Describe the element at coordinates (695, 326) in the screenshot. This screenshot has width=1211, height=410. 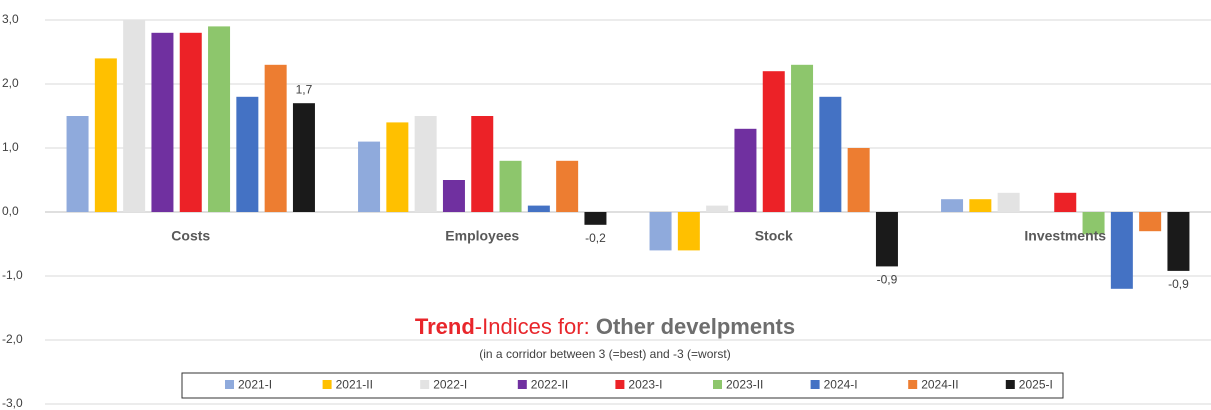
I see `title-part: Other develpments` at that location.